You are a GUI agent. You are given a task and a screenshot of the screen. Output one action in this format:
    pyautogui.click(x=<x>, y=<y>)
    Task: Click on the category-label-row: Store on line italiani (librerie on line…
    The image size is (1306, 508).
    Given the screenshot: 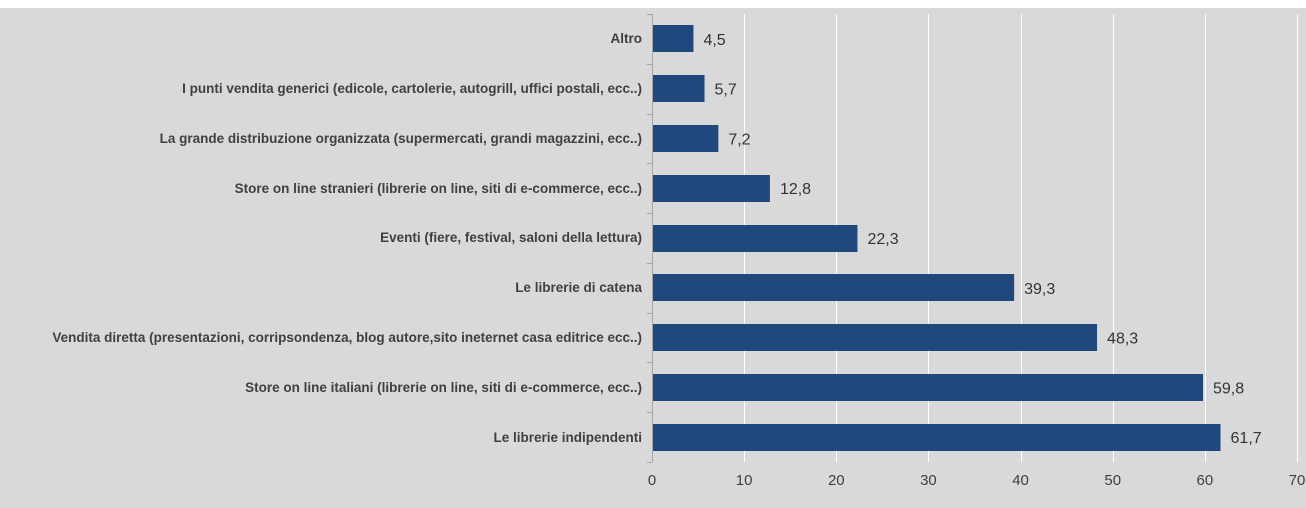 What is the action you would take?
    pyautogui.click(x=321, y=387)
    